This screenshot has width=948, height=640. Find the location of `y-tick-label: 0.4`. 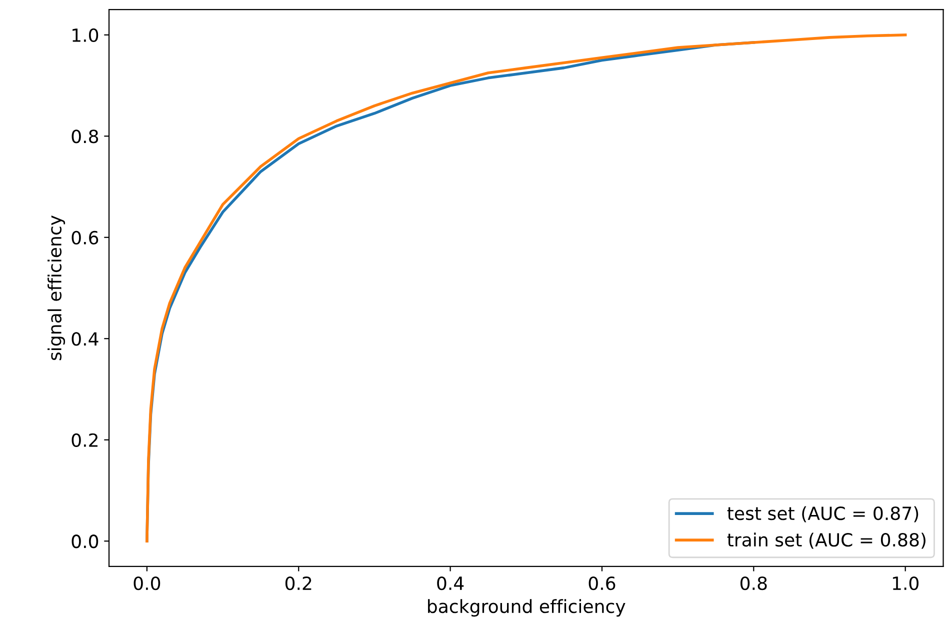

y-tick-label: 0.4 is located at coordinates (85, 339).